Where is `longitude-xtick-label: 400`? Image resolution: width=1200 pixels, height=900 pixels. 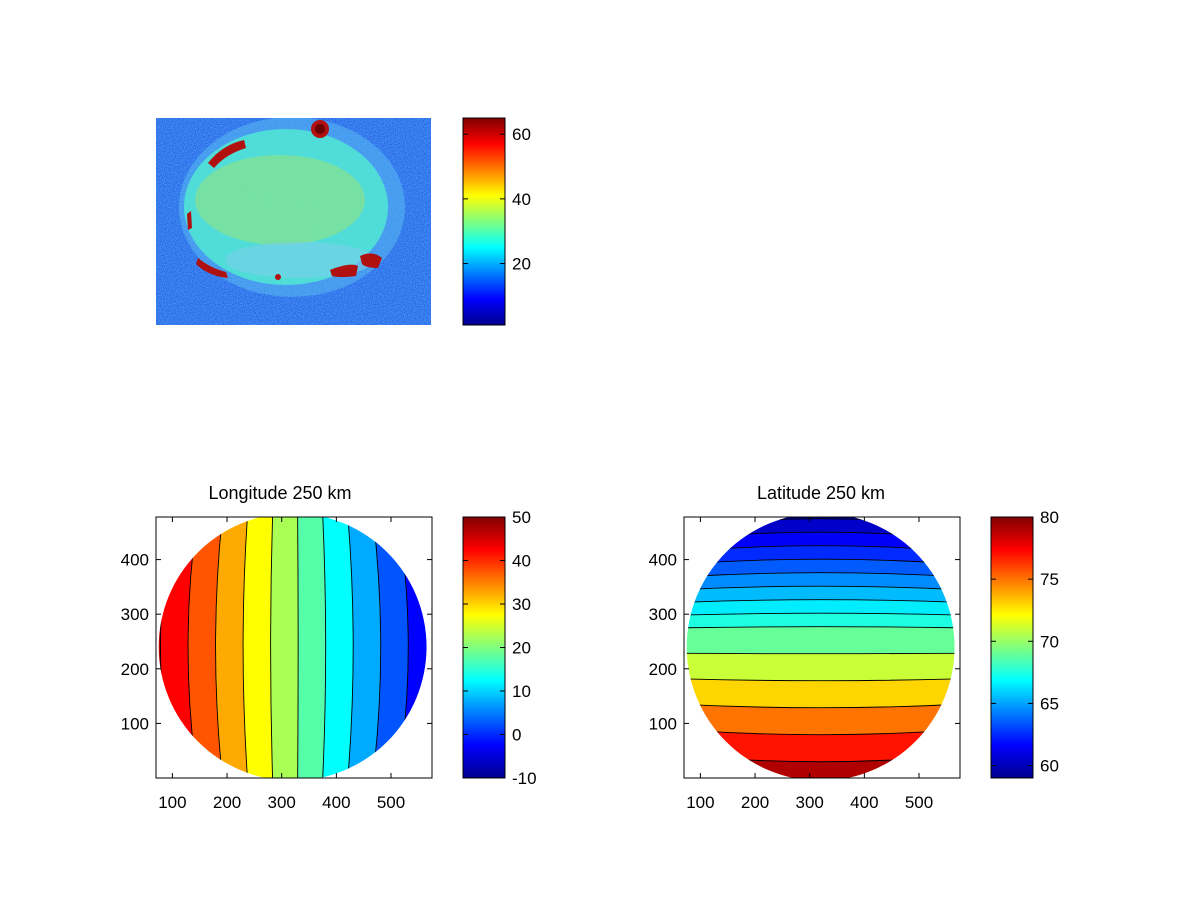
longitude-xtick-label: 400 is located at coordinates (336, 802).